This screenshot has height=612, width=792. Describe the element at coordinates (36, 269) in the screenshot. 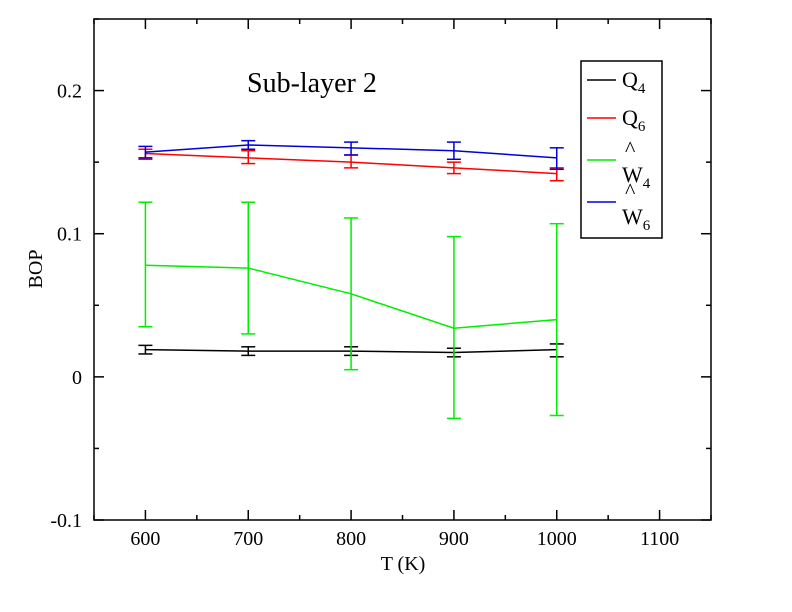

I see `y-axis-label: BOP` at that location.